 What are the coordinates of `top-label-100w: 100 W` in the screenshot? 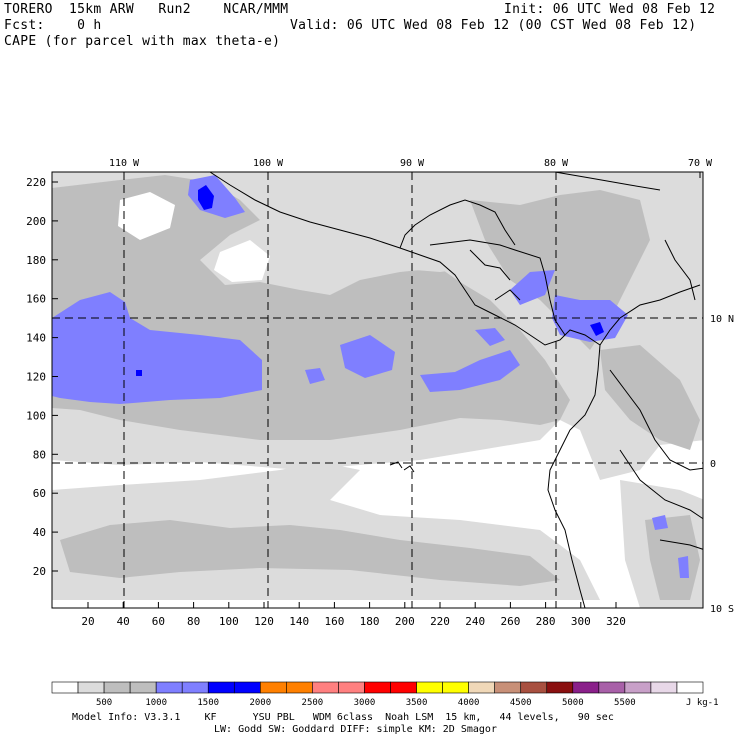 It's located at (268, 163).